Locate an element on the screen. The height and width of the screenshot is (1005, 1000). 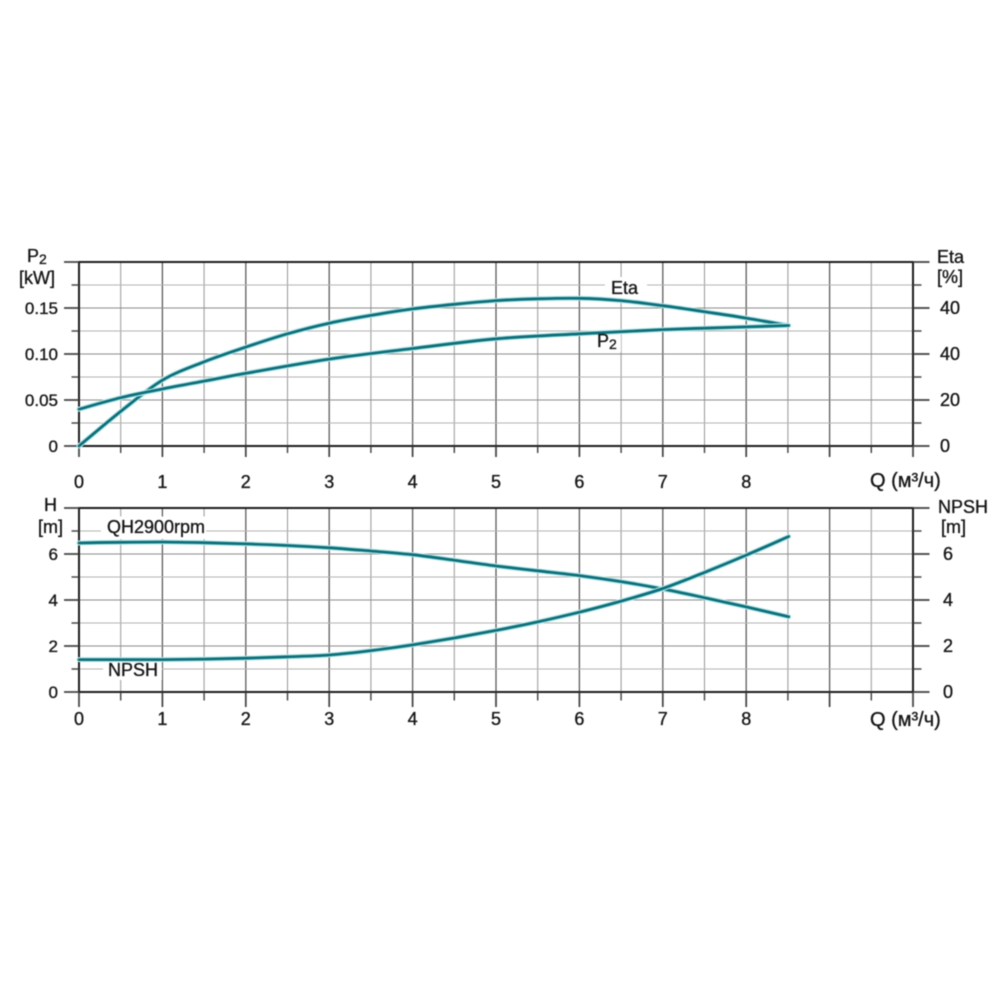
svg-text: QH2900rpm is located at coordinates (156, 527).